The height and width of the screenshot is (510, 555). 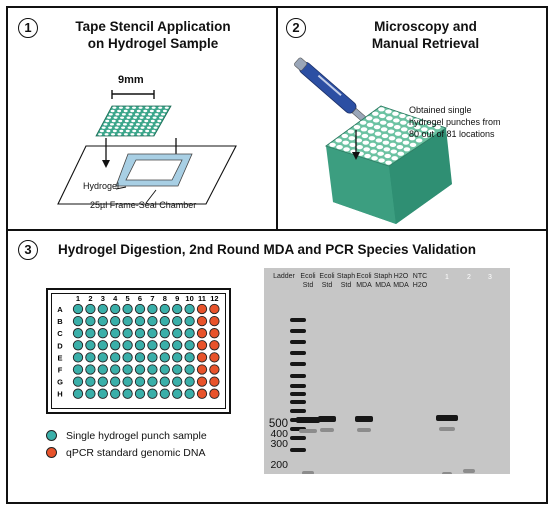 I want to click on gel-lane-label: Ladder, so click(x=284, y=276).